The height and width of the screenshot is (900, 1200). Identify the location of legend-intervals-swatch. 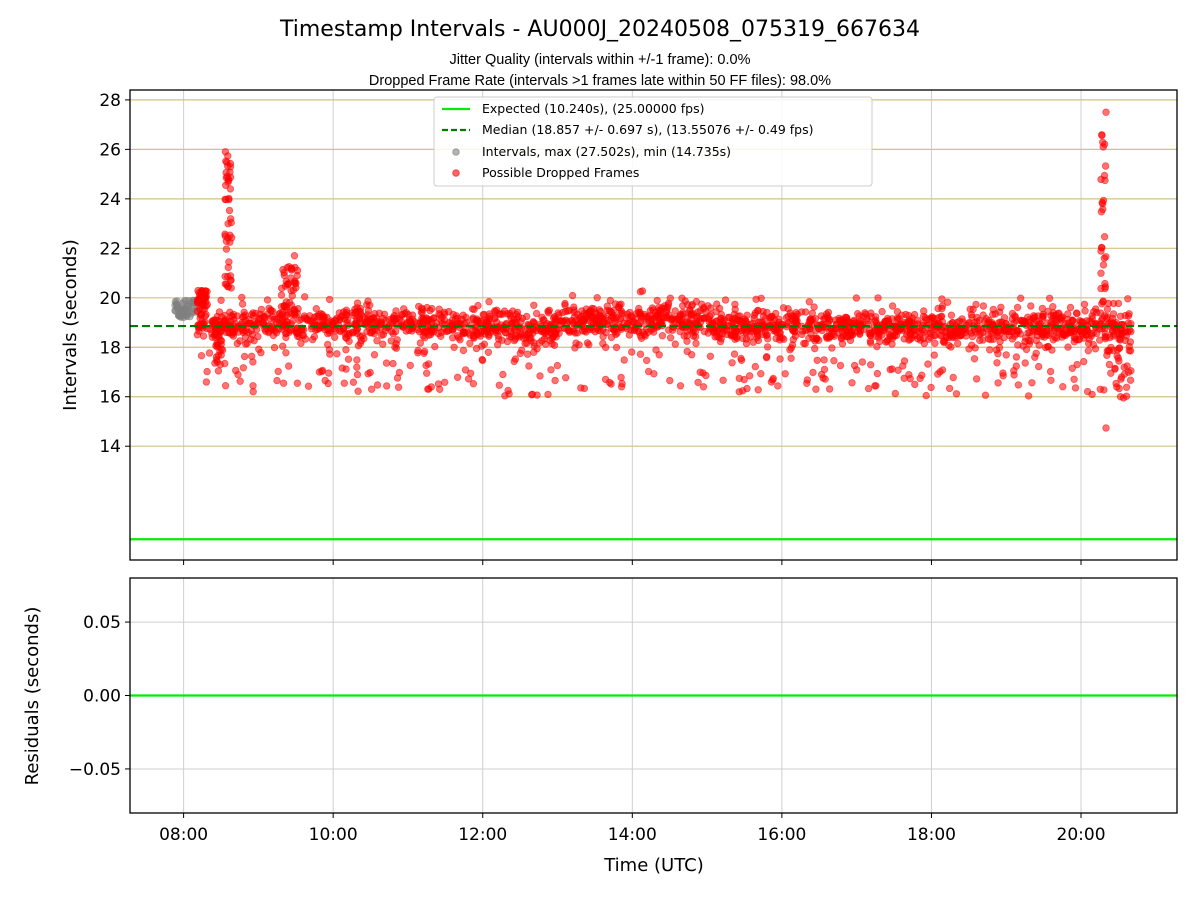
(456, 152).